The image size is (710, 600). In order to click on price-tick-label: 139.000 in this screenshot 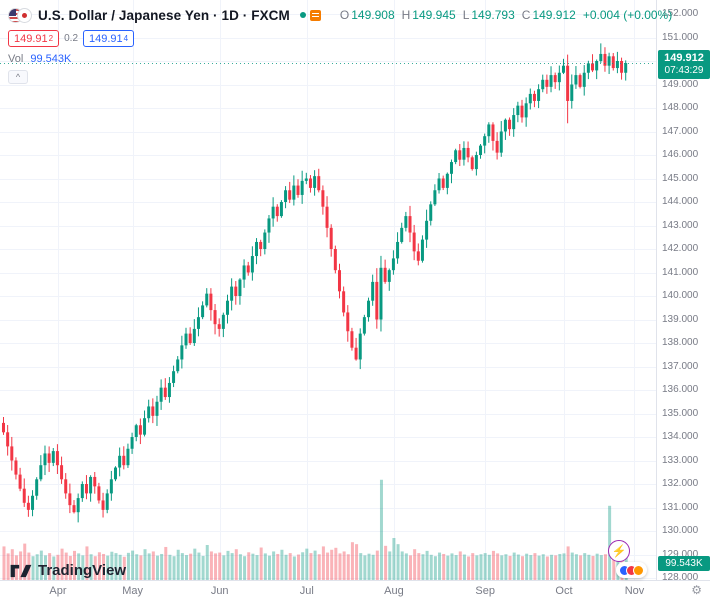, I will do `click(680, 319)`.